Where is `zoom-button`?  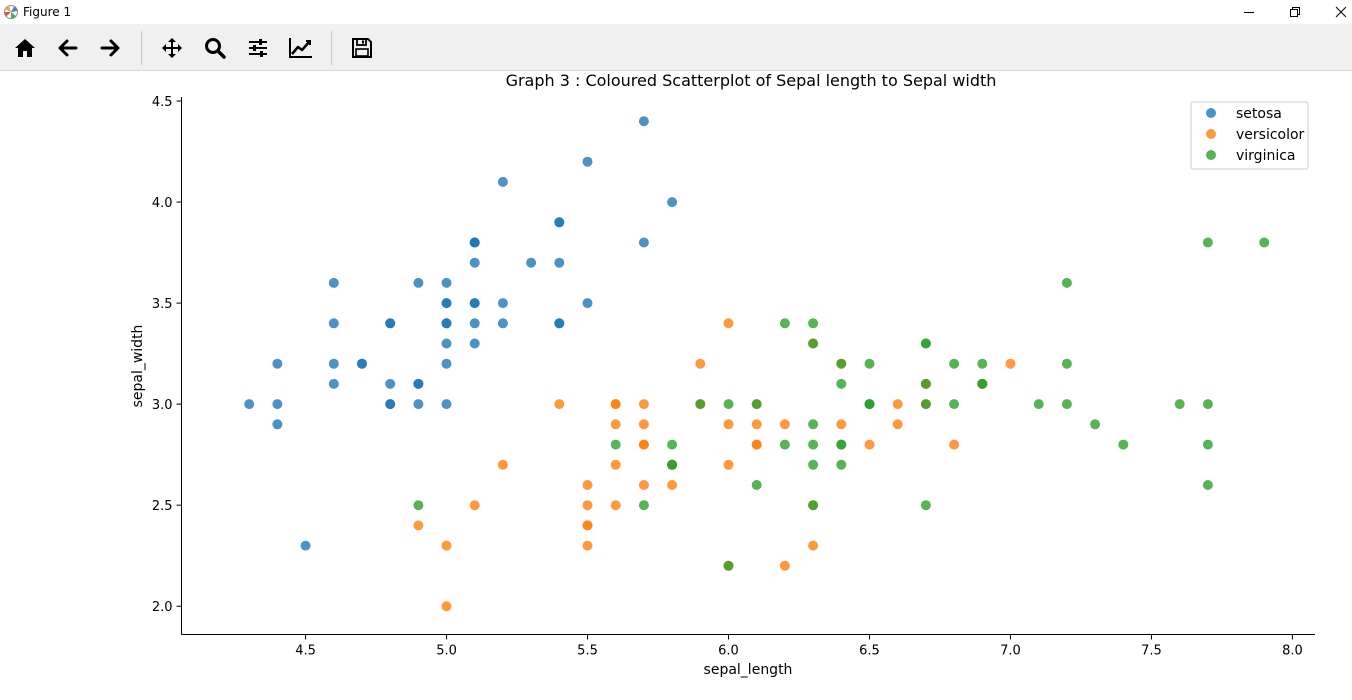
zoom-button is located at coordinates (215, 48).